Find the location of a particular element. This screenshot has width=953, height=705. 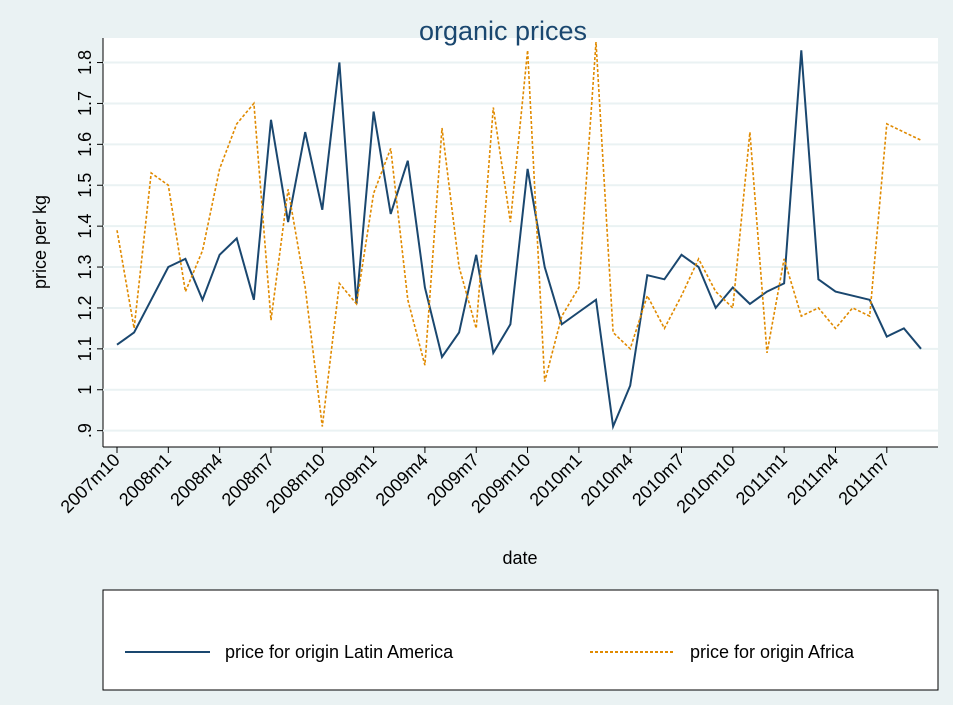

x-axis-label: date is located at coordinates (519, 558).